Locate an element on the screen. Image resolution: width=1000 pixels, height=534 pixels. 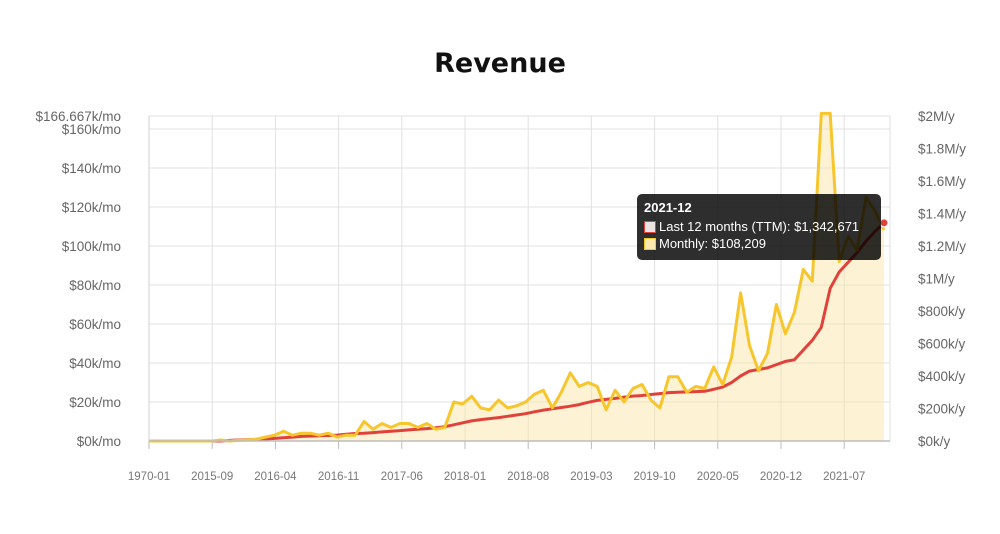
left-axis-tick-label: $20k/mo is located at coordinates (95, 402).